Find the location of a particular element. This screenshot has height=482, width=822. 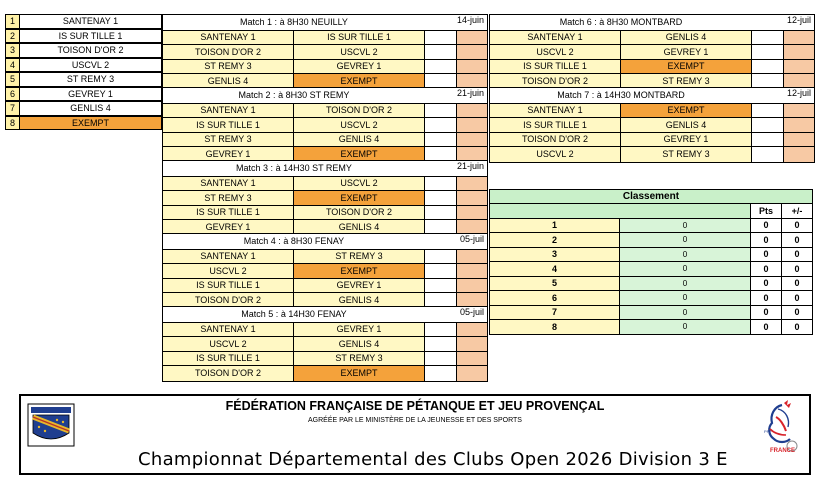

match-header: Match 1 : à 8H30 NEUILLY 14-juin is located at coordinates (325, 23).